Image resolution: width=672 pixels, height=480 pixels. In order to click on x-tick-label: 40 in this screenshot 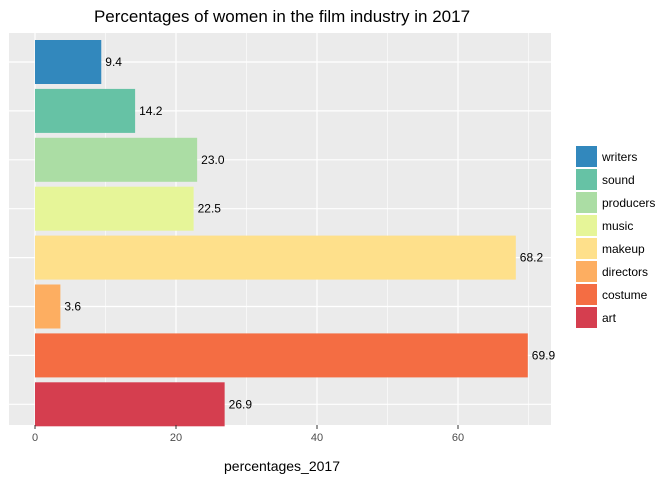, I will do `click(317, 438)`.